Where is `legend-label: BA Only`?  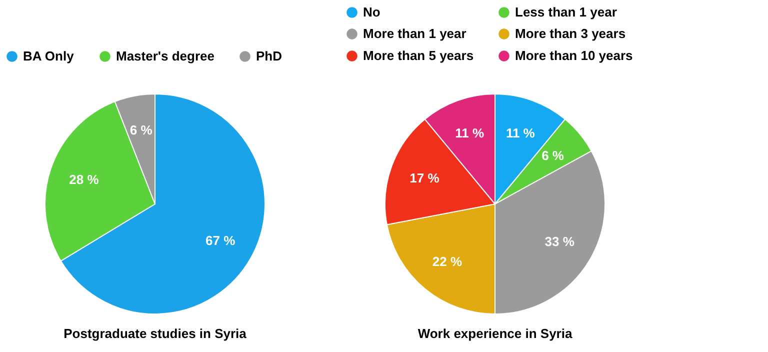 legend-label: BA Only is located at coordinates (49, 56).